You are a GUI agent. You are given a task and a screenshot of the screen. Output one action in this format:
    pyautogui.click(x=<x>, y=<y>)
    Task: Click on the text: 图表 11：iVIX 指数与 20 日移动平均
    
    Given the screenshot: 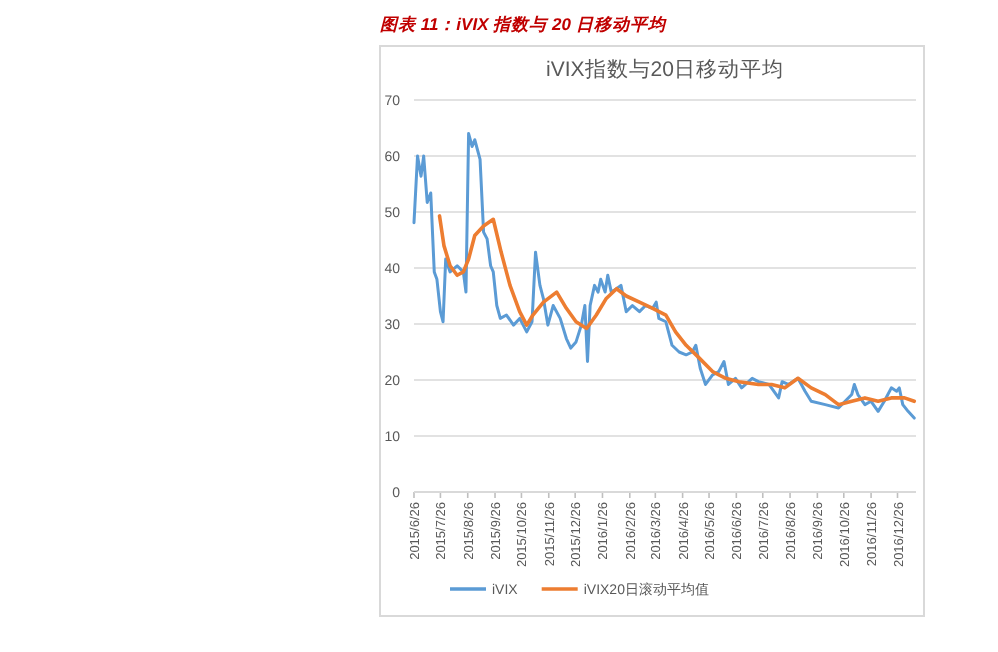 What is the action you would take?
    pyautogui.click(x=524, y=24)
    